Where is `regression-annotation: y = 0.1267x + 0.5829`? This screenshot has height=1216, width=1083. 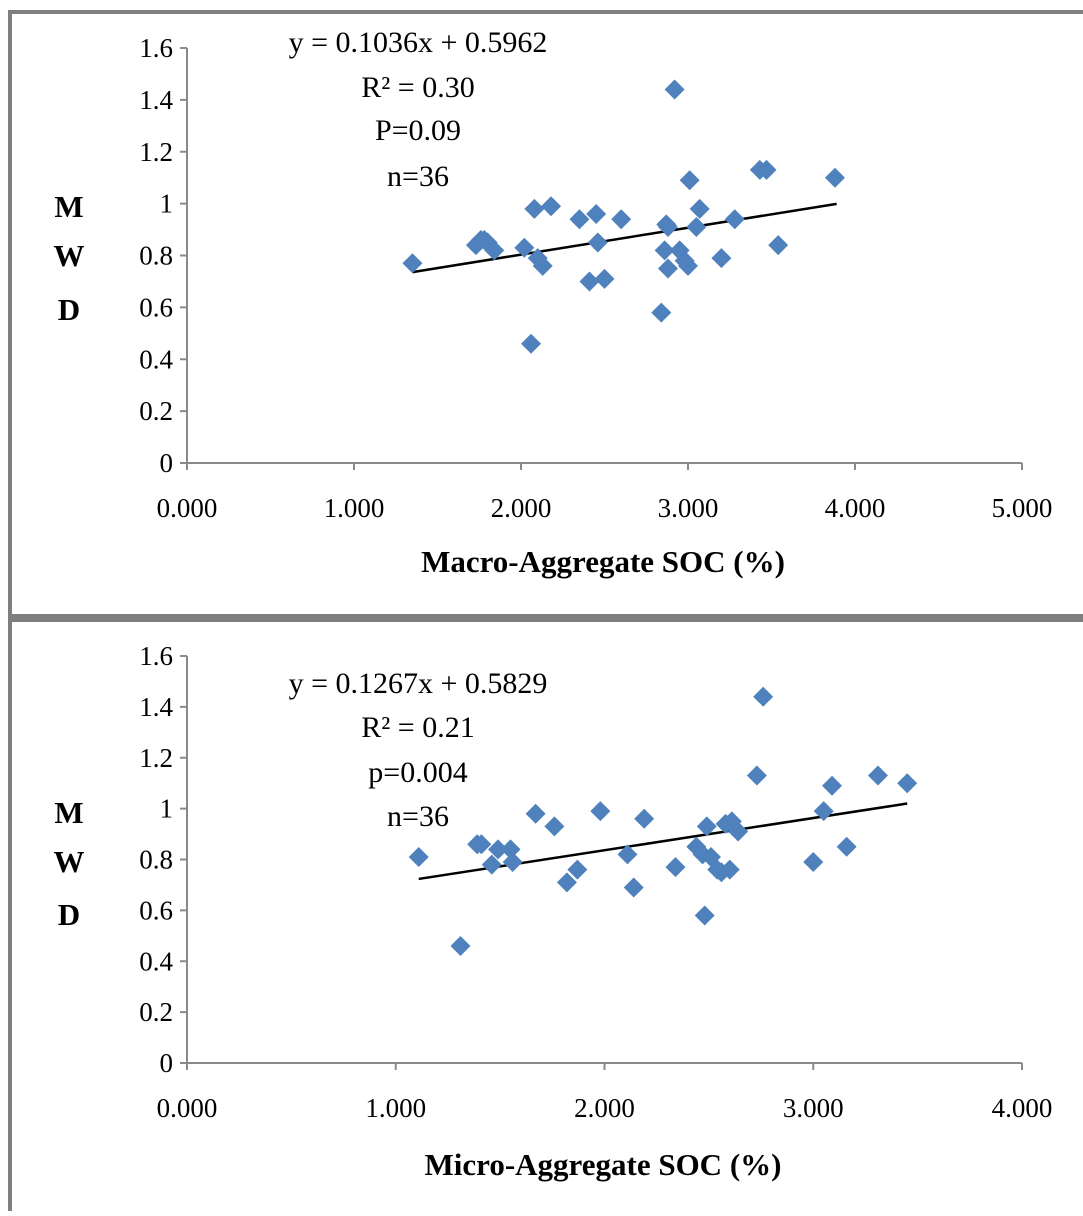 regression-annotation: y = 0.1267x + 0.5829 is located at coordinates (418, 683).